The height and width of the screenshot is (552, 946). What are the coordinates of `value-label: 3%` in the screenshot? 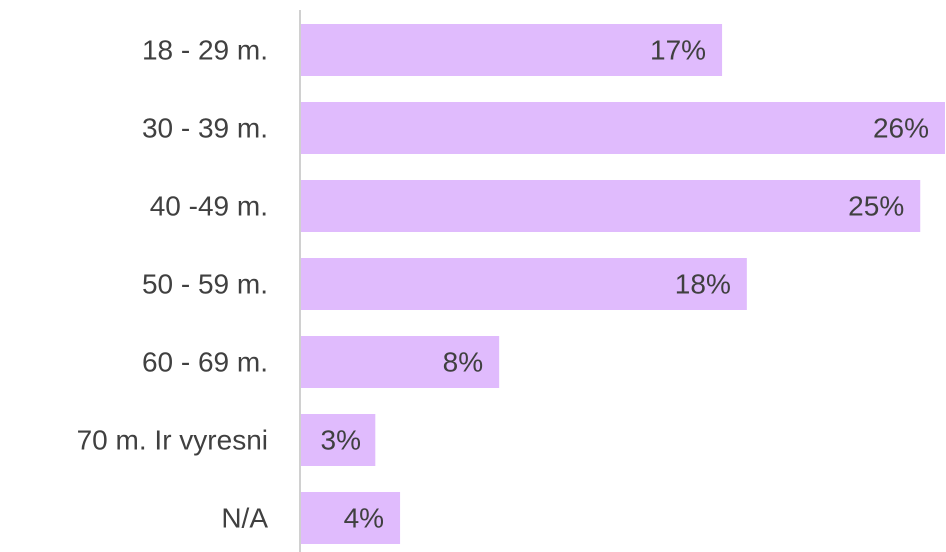 It's located at (341, 439).